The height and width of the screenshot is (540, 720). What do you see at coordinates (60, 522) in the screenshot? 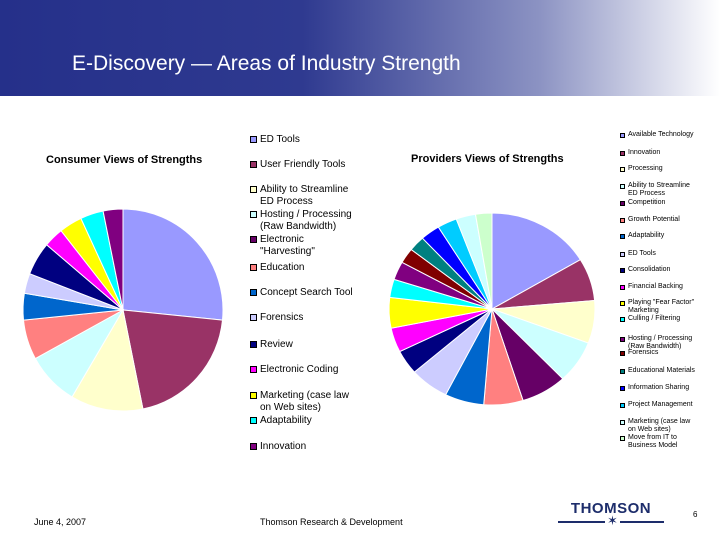
I see `footer-date: June 4, 2007` at bounding box center [60, 522].